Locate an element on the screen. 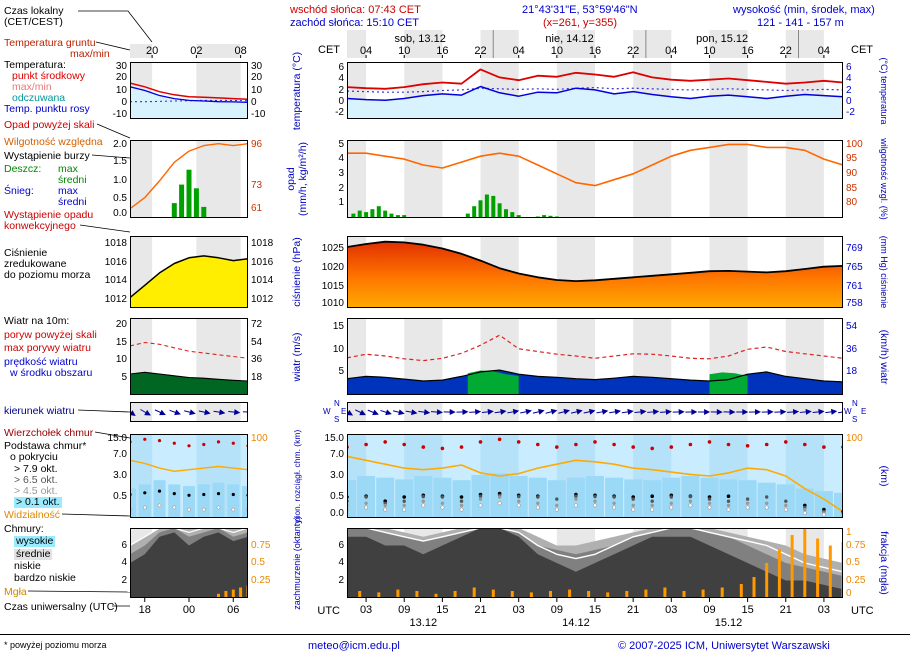 This screenshot has height=660, width=910. sidebar-bardzo-niskie: bardzo niskie is located at coordinates (45, 578).